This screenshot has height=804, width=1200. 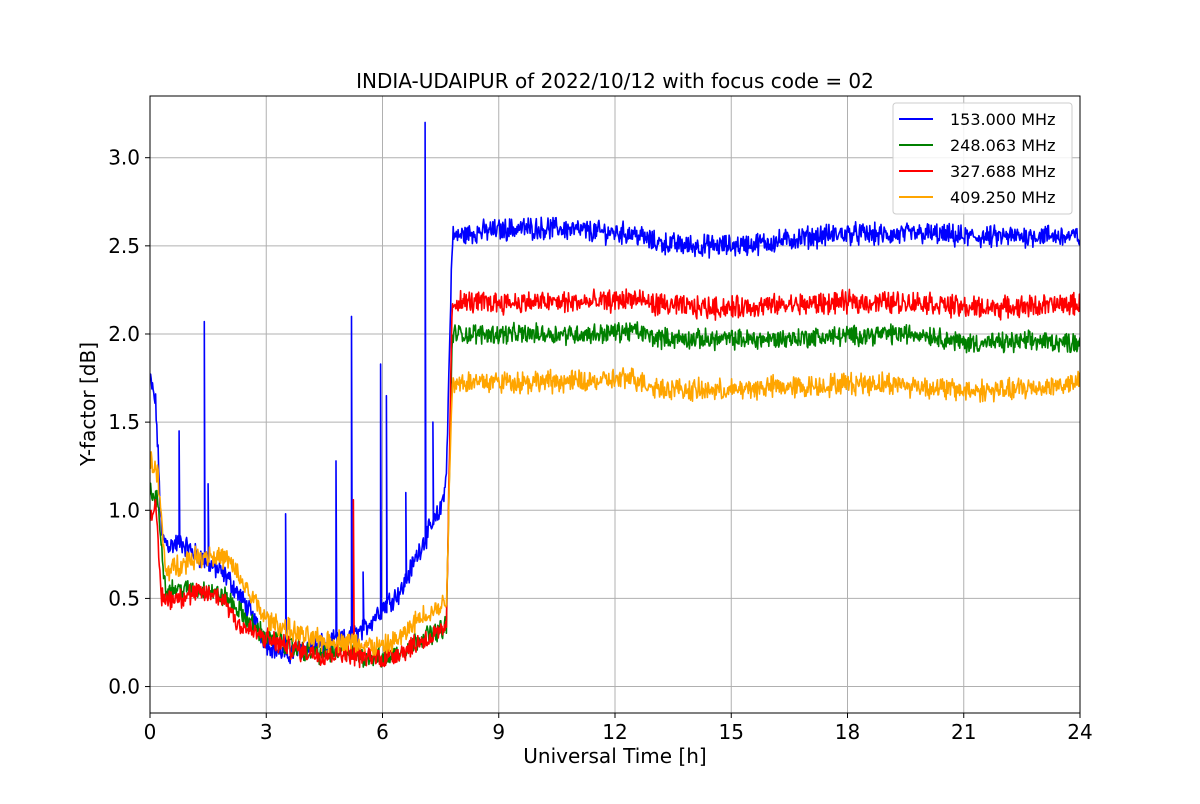 I want to click on legend-label-3: 409.250 MHz, so click(x=1002, y=197).